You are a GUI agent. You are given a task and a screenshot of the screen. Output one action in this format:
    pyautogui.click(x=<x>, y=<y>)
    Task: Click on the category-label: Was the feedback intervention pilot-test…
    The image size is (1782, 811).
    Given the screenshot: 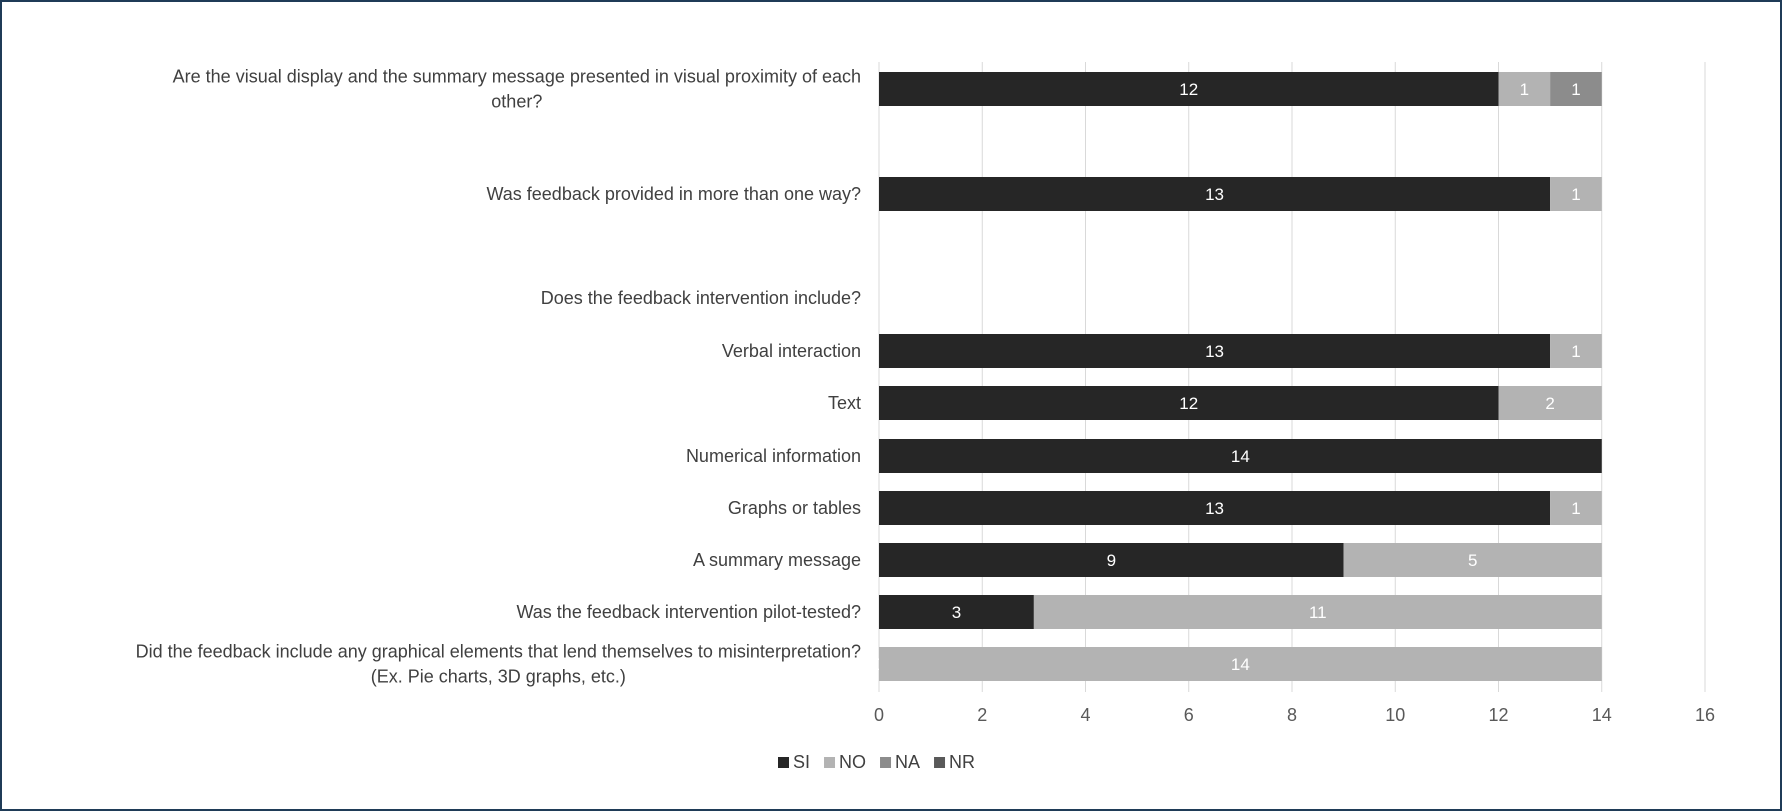 What is the action you would take?
    pyautogui.click(x=688, y=612)
    